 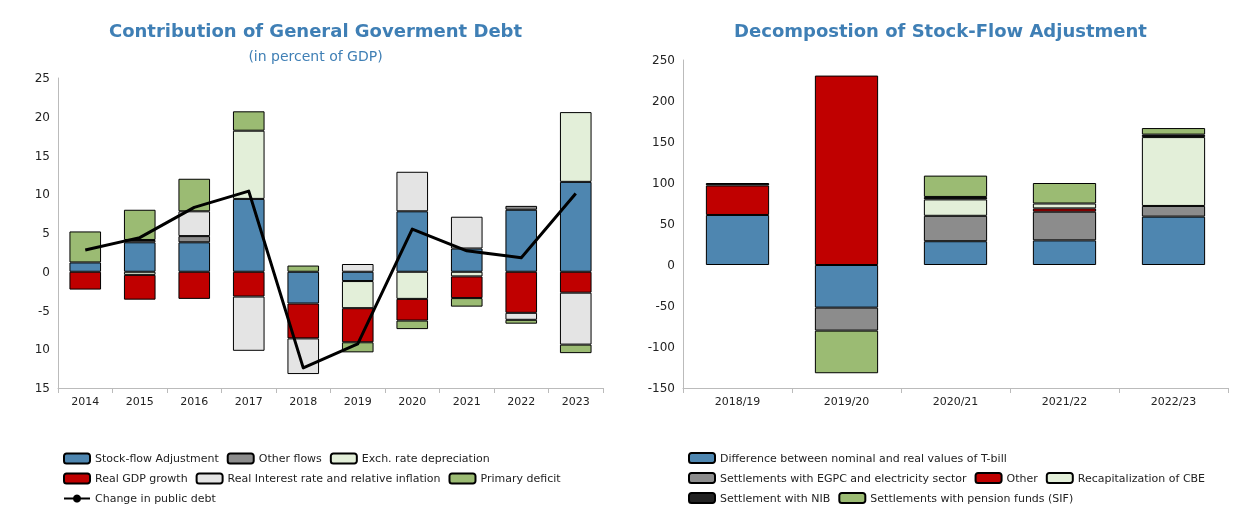 I want to click on legend-label: Other, so click(x=1022, y=478).